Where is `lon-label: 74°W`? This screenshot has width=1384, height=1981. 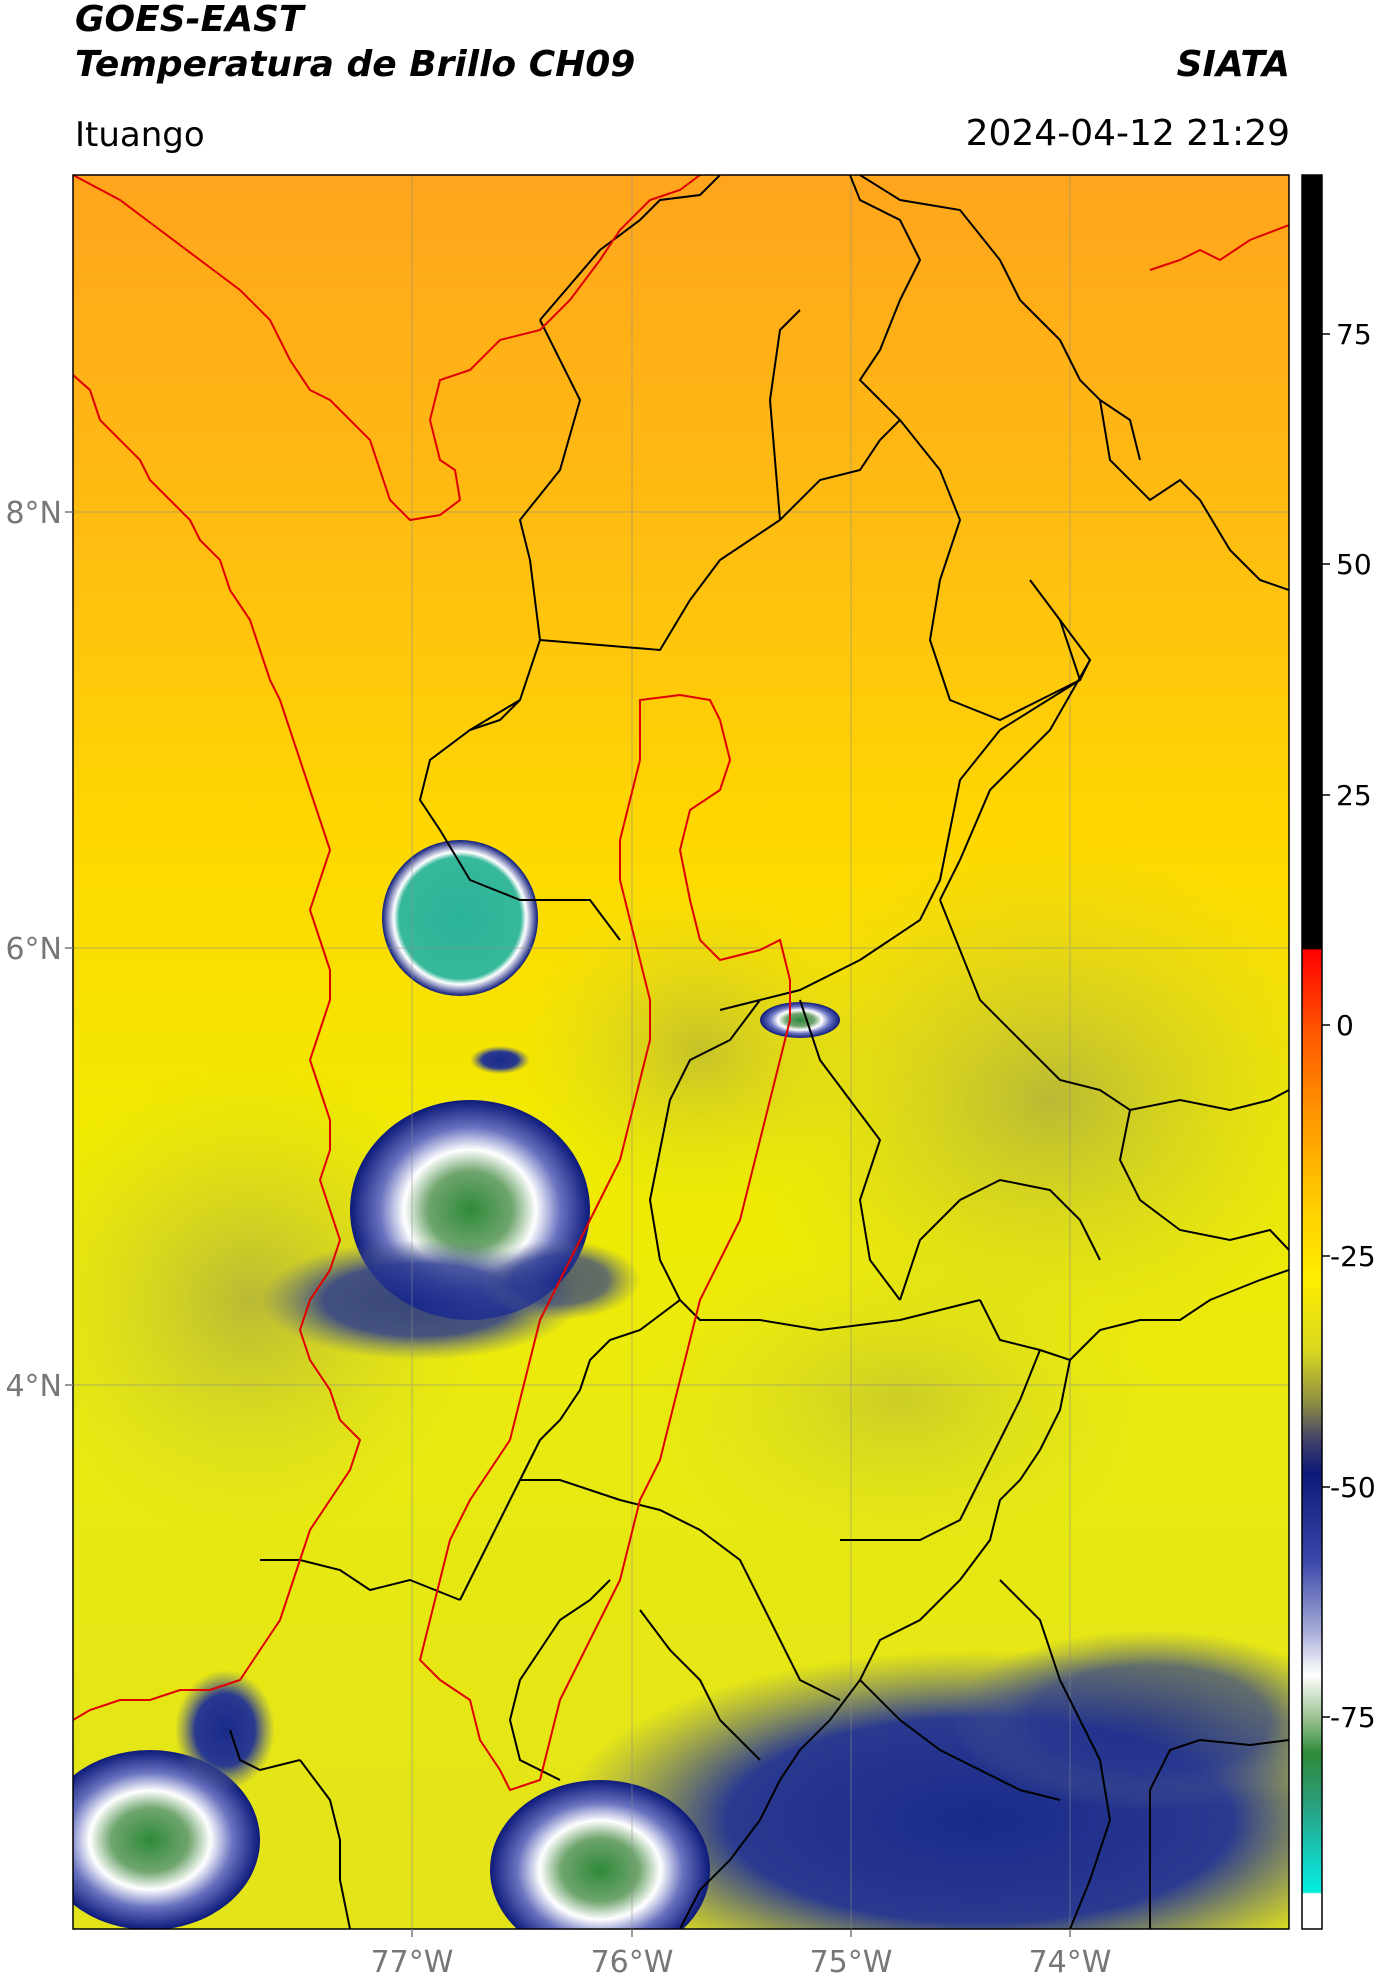
lon-label: 74°W is located at coordinates (1070, 1962).